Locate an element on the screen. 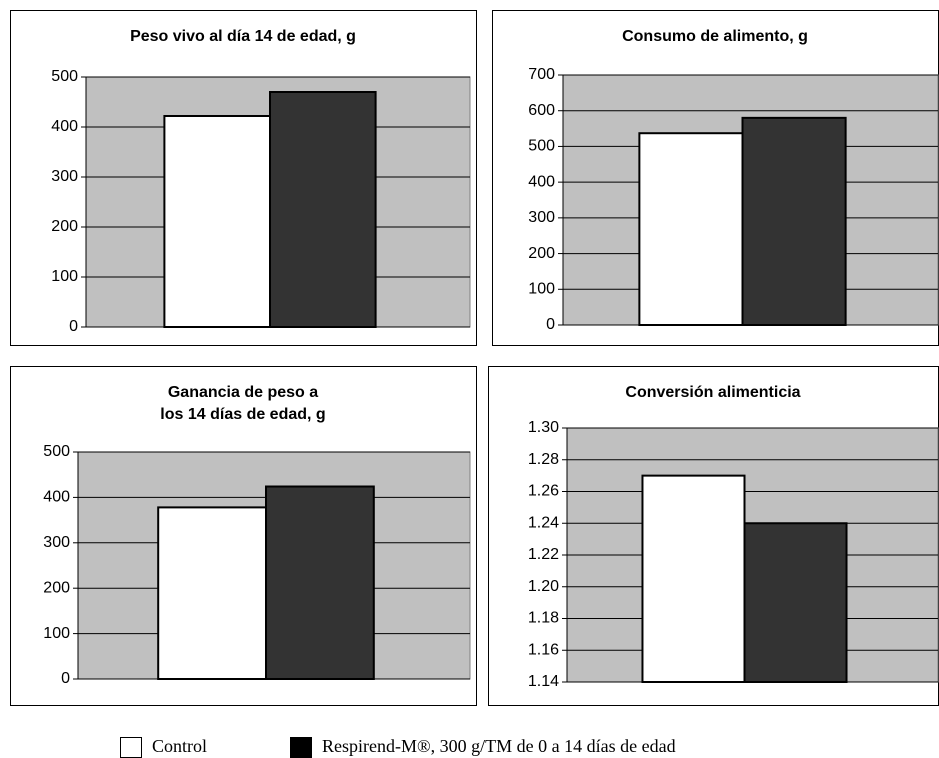 The image size is (939, 758). y-tick-label: 1.14 is located at coordinates (543, 681).